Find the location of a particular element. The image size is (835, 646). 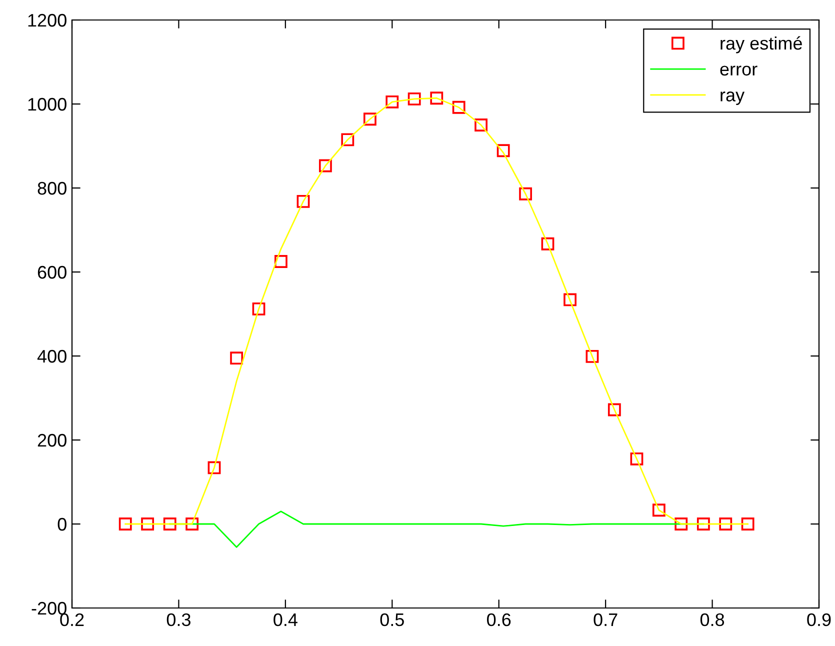

x-tick-label: 0.5 is located at coordinates (392, 619).